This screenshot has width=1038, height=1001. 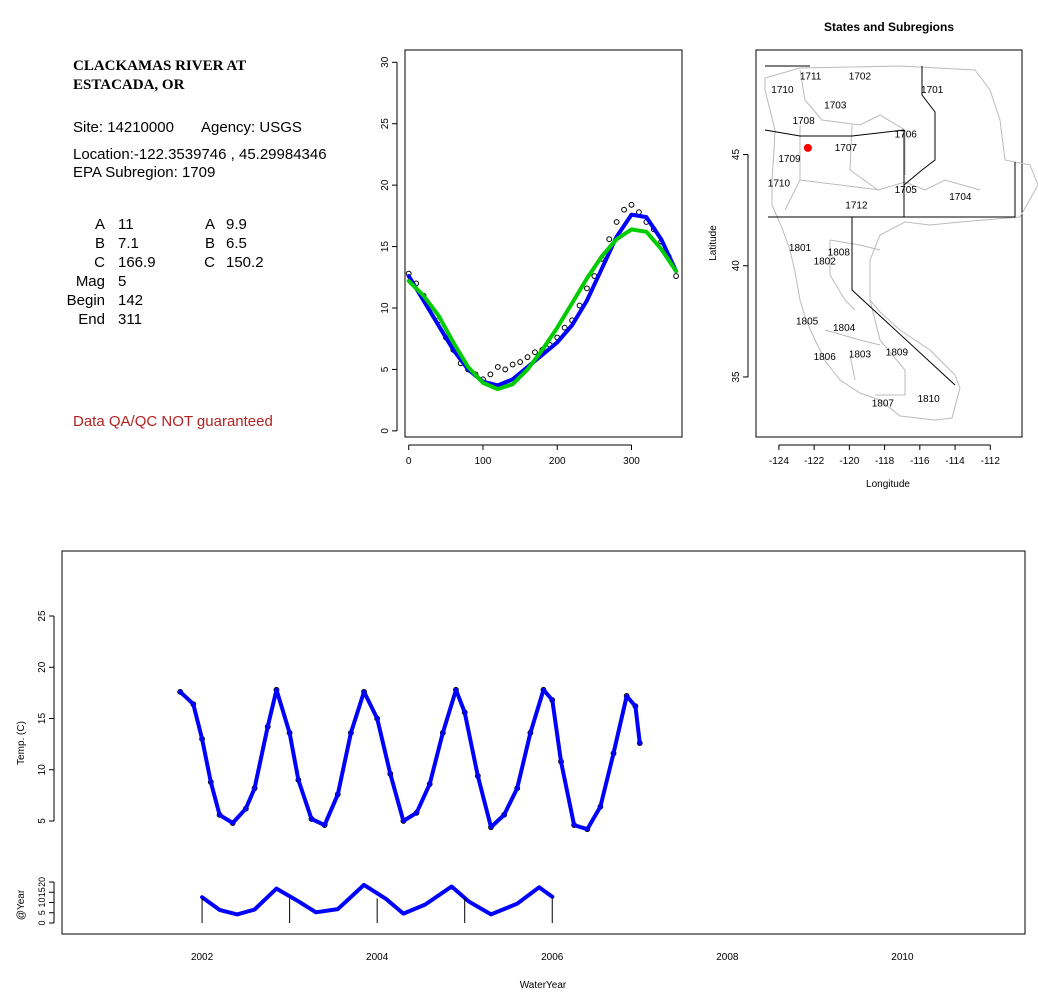 I want to click on temperature-curve, so click(x=377, y=899).